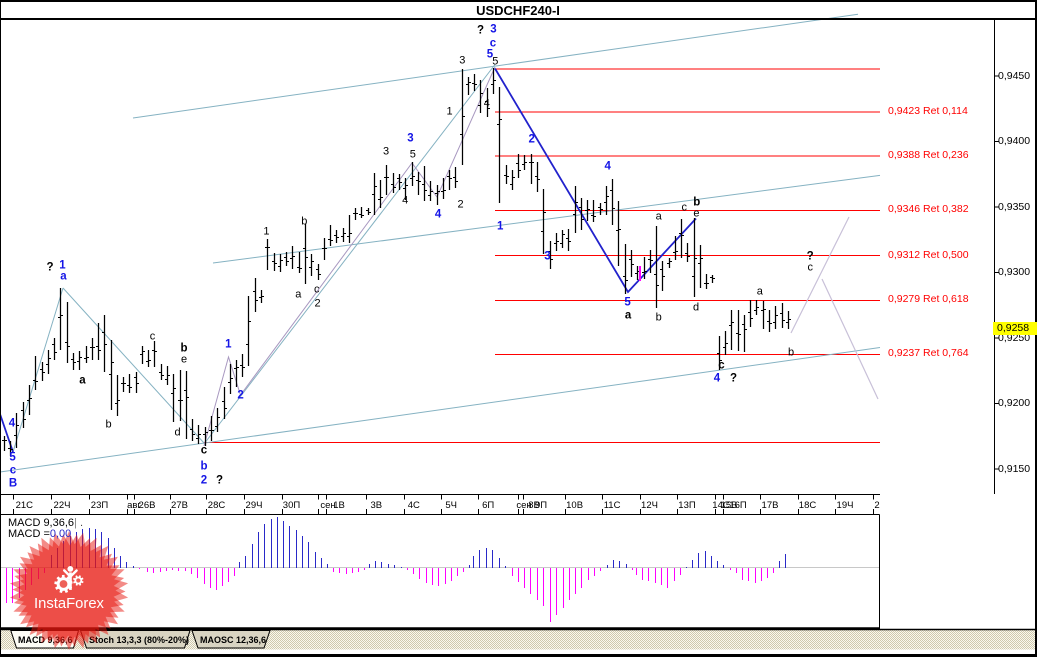 This screenshot has height=661, width=1037. I want to click on svg-text: MAOSC 12,36,6, so click(233, 640).